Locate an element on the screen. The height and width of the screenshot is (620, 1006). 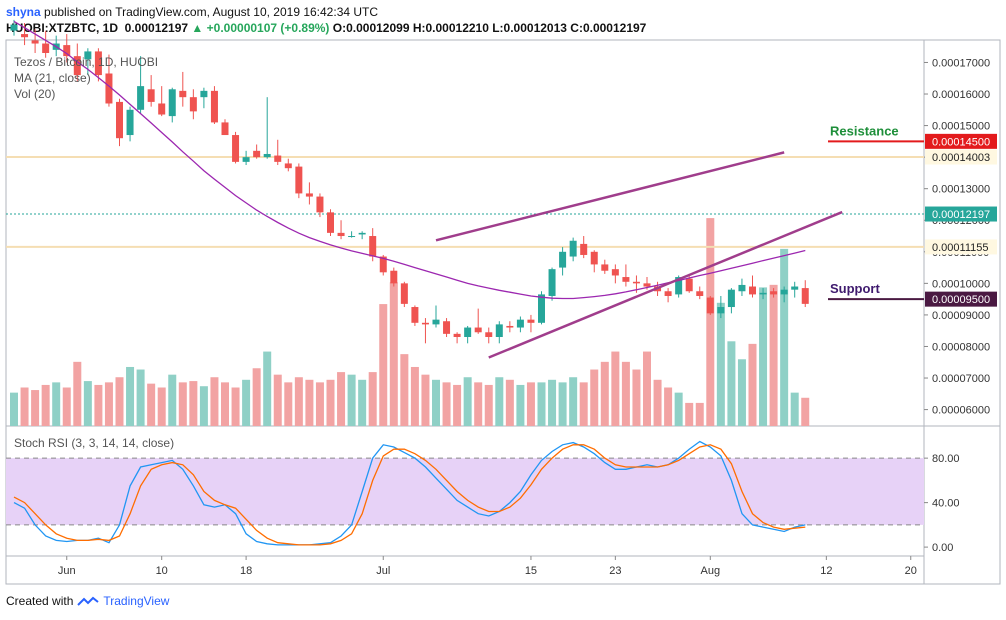
time-tick-label: Aug is located at coordinates (711, 571).